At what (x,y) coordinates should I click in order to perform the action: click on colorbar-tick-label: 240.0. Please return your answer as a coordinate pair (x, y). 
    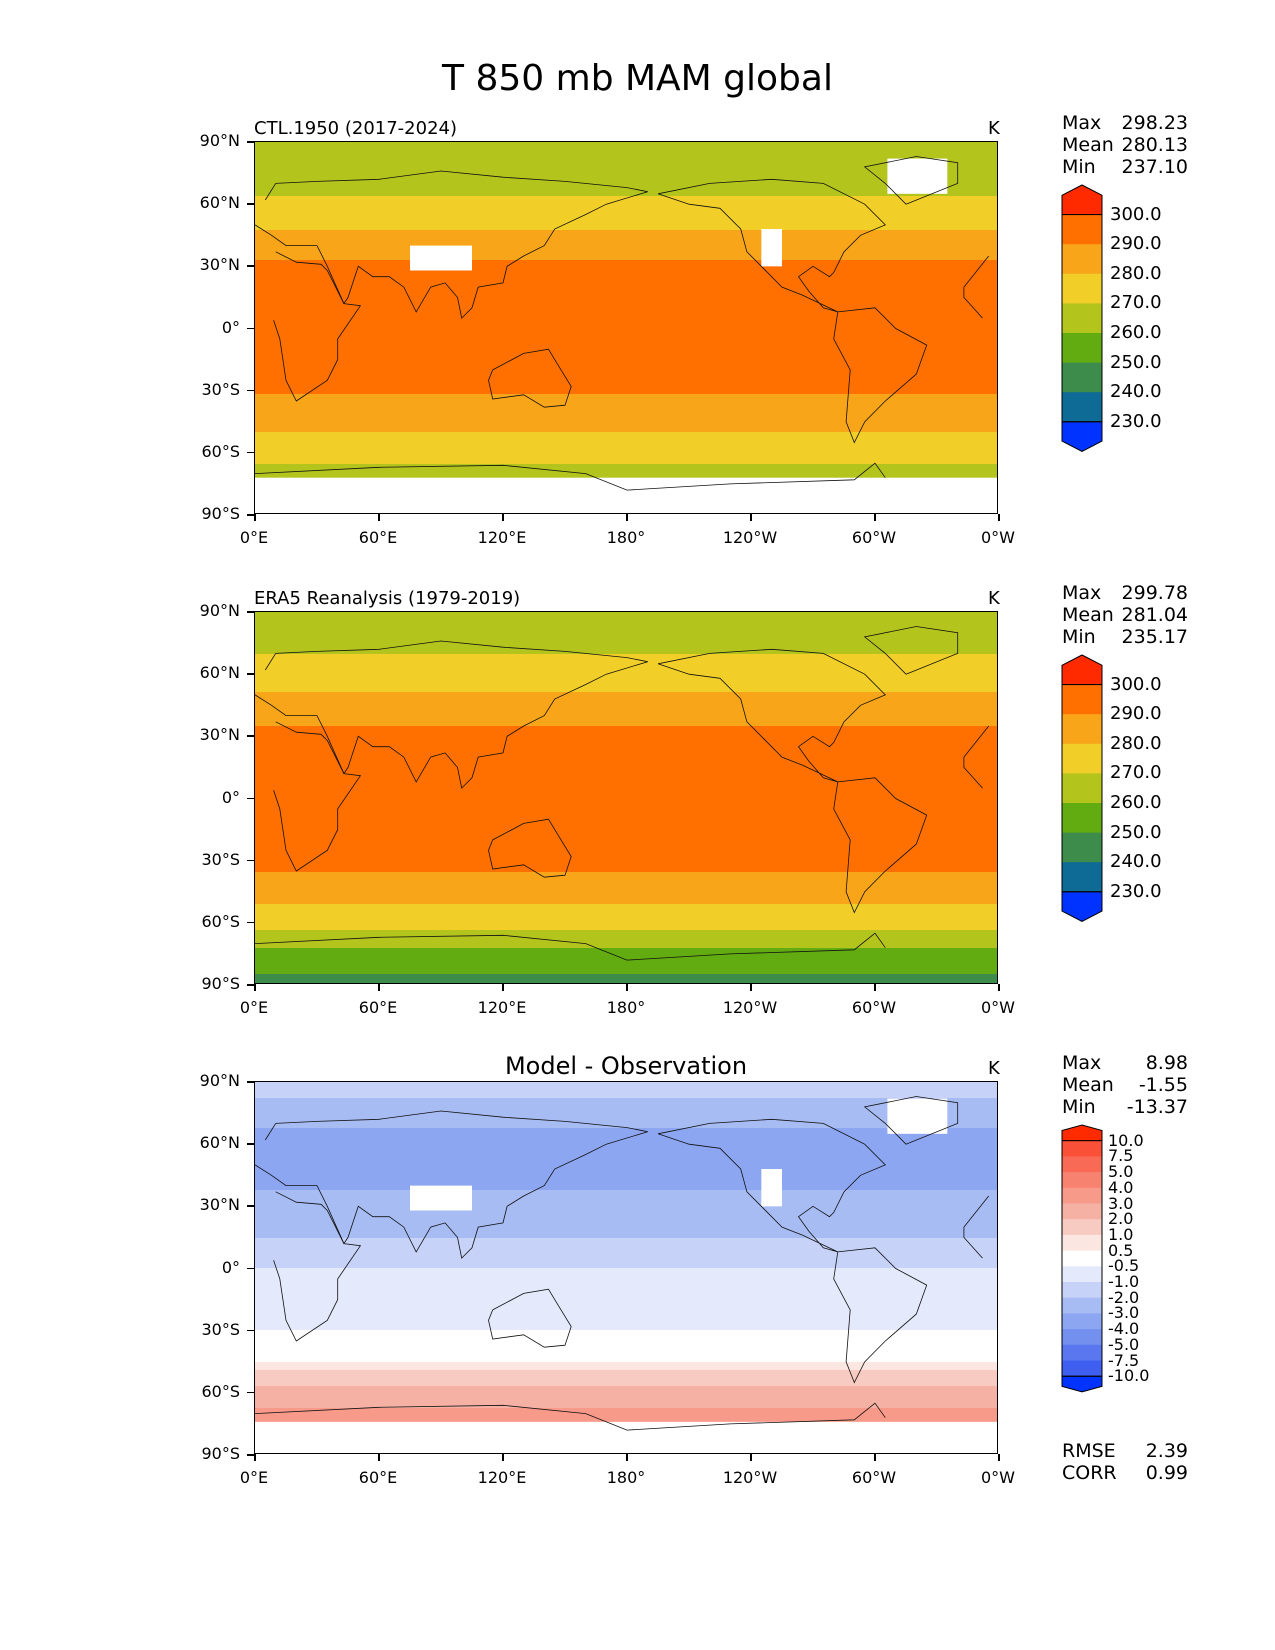
    Looking at the image, I should click on (1136, 862).